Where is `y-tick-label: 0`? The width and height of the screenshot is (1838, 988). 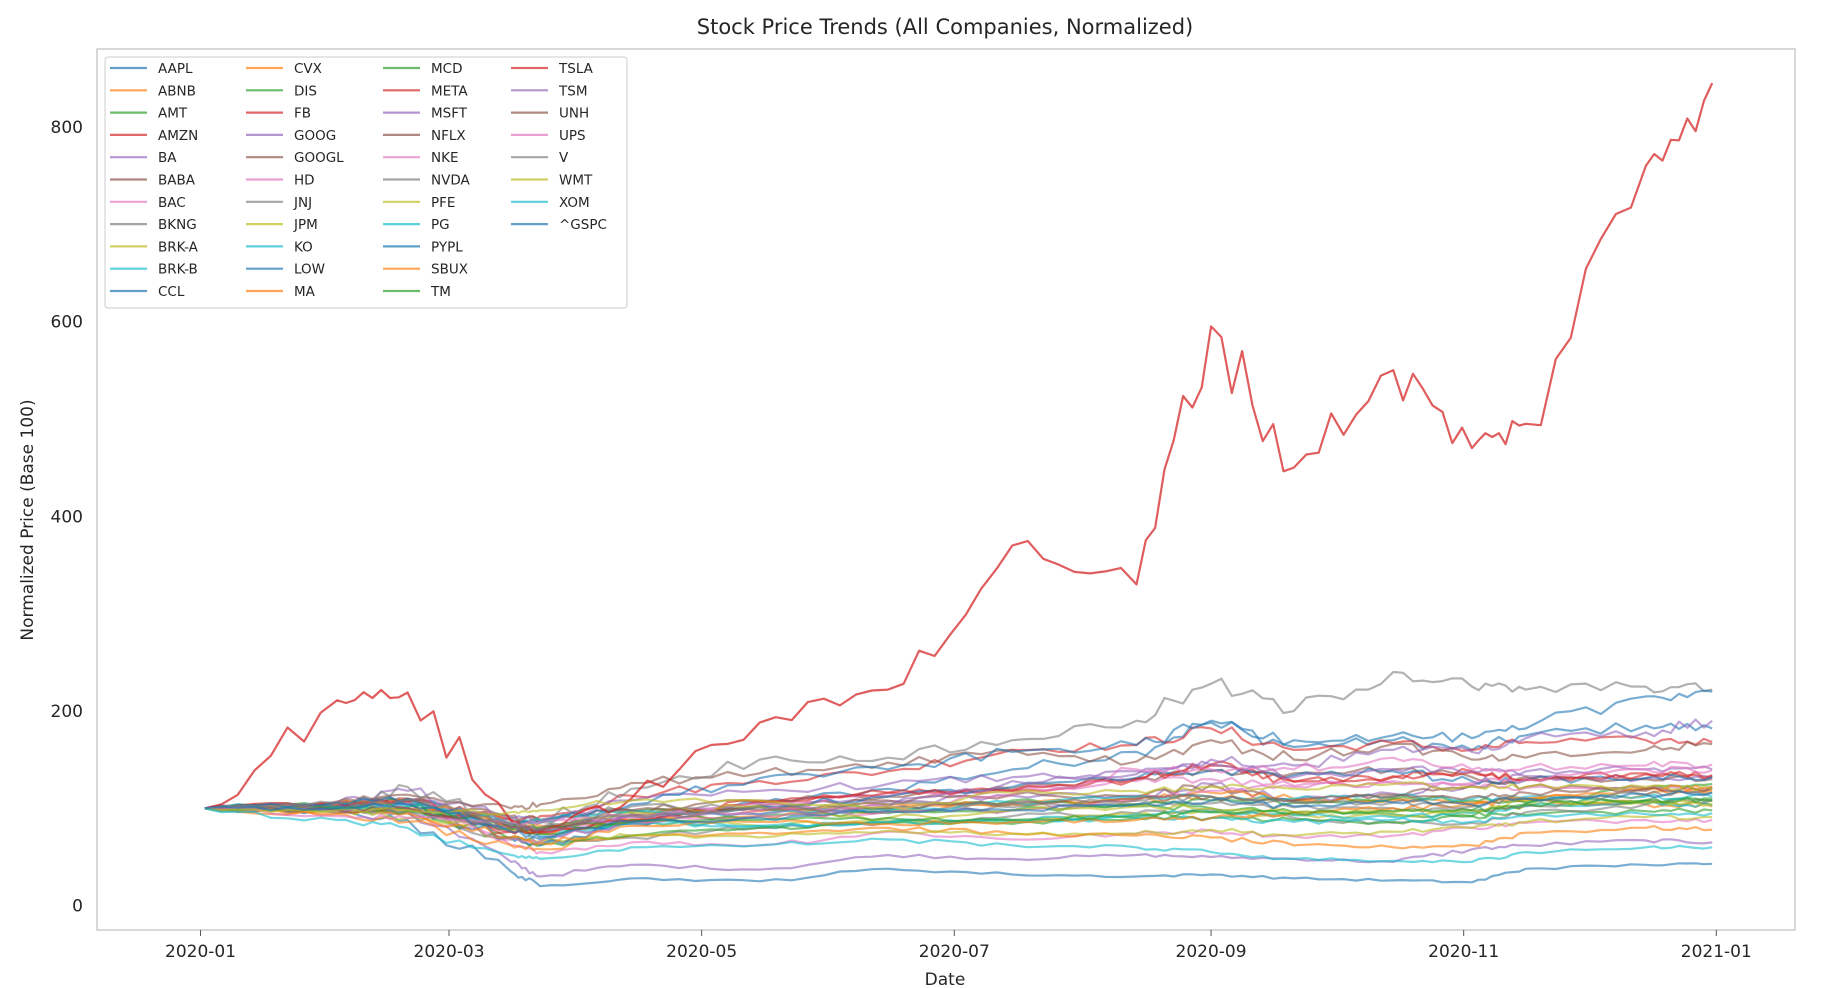
y-tick-label: 0 is located at coordinates (77, 907).